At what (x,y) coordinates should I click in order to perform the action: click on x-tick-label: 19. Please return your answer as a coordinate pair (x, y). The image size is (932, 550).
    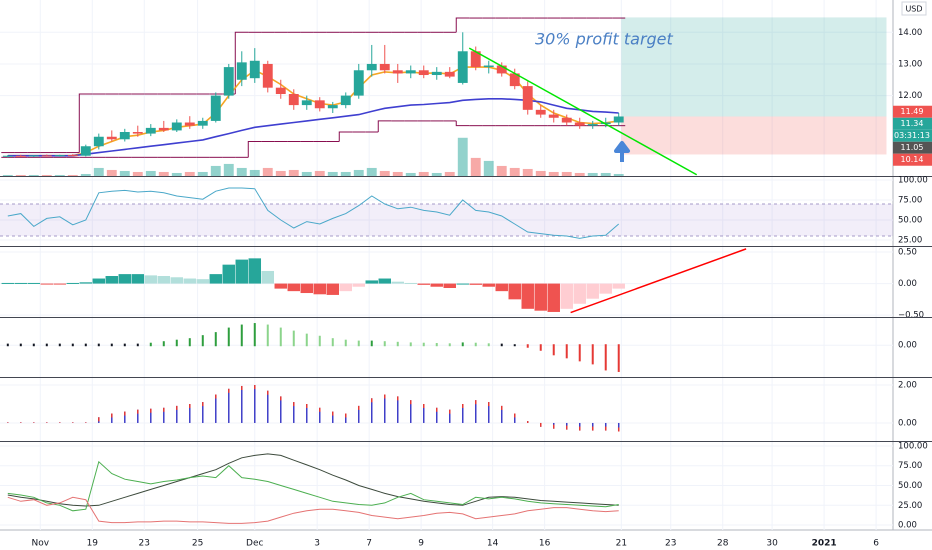
    Looking at the image, I should click on (93, 544).